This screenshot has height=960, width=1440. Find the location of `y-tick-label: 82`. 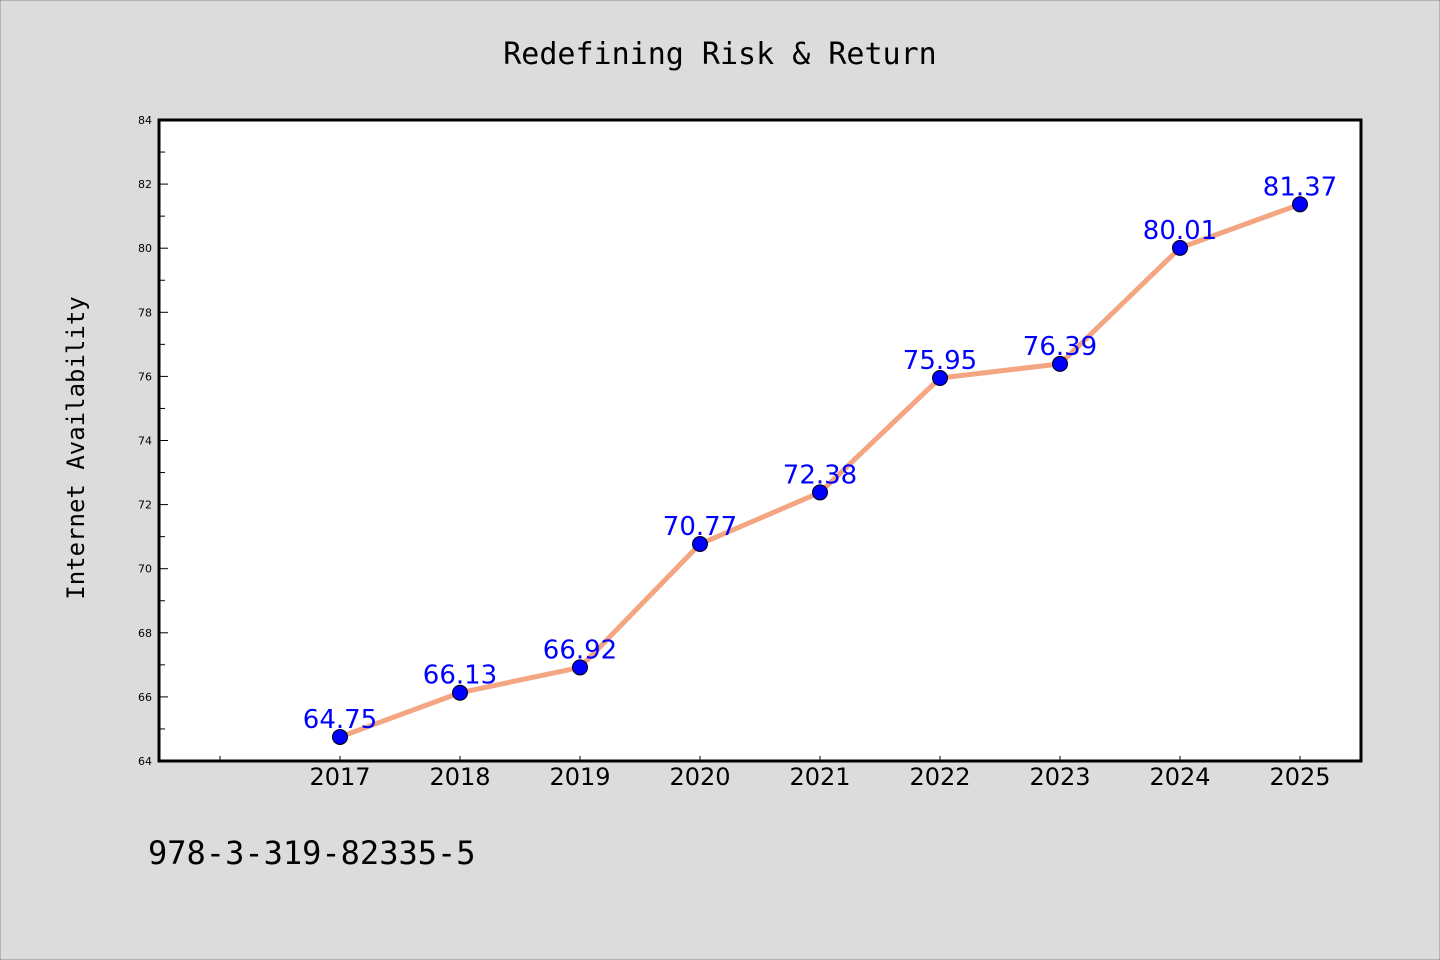

y-tick-label: 82 is located at coordinates (145, 184).